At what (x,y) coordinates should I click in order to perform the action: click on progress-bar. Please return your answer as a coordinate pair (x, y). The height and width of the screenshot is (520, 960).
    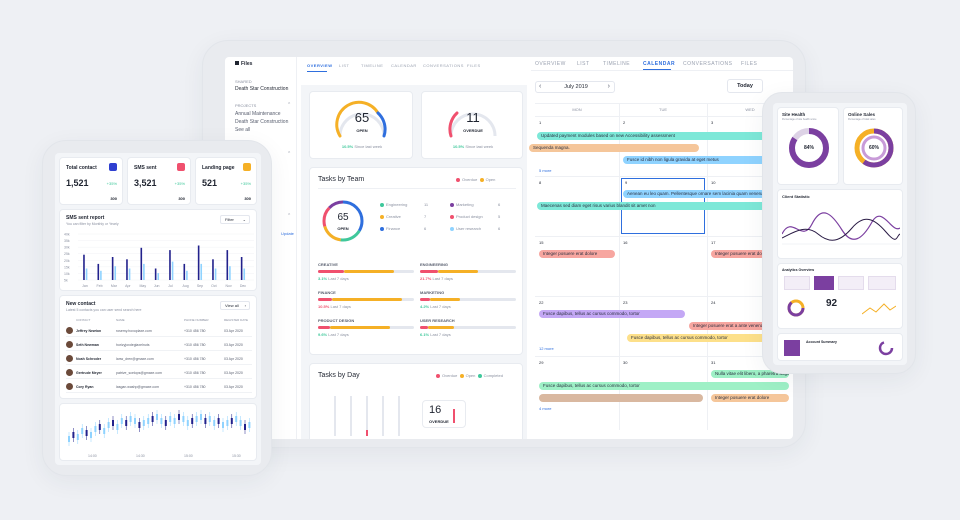
    Looking at the image, I should click on (468, 299).